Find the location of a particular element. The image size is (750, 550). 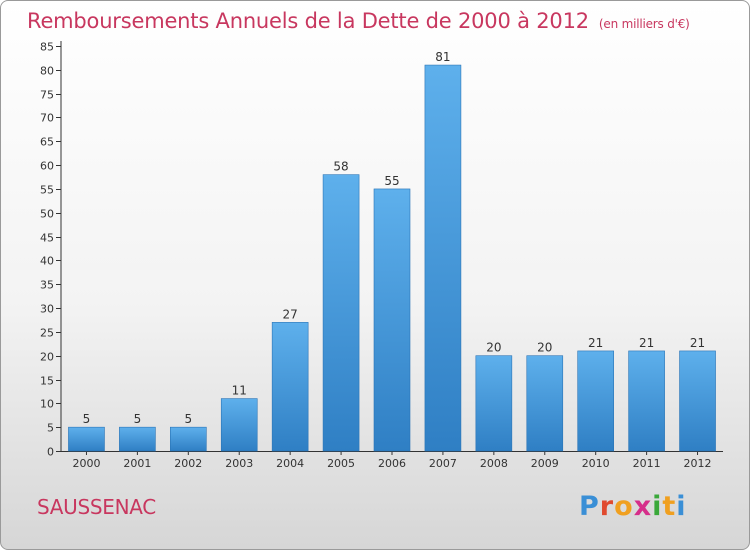

data-label-2005: 58 is located at coordinates (340, 167).